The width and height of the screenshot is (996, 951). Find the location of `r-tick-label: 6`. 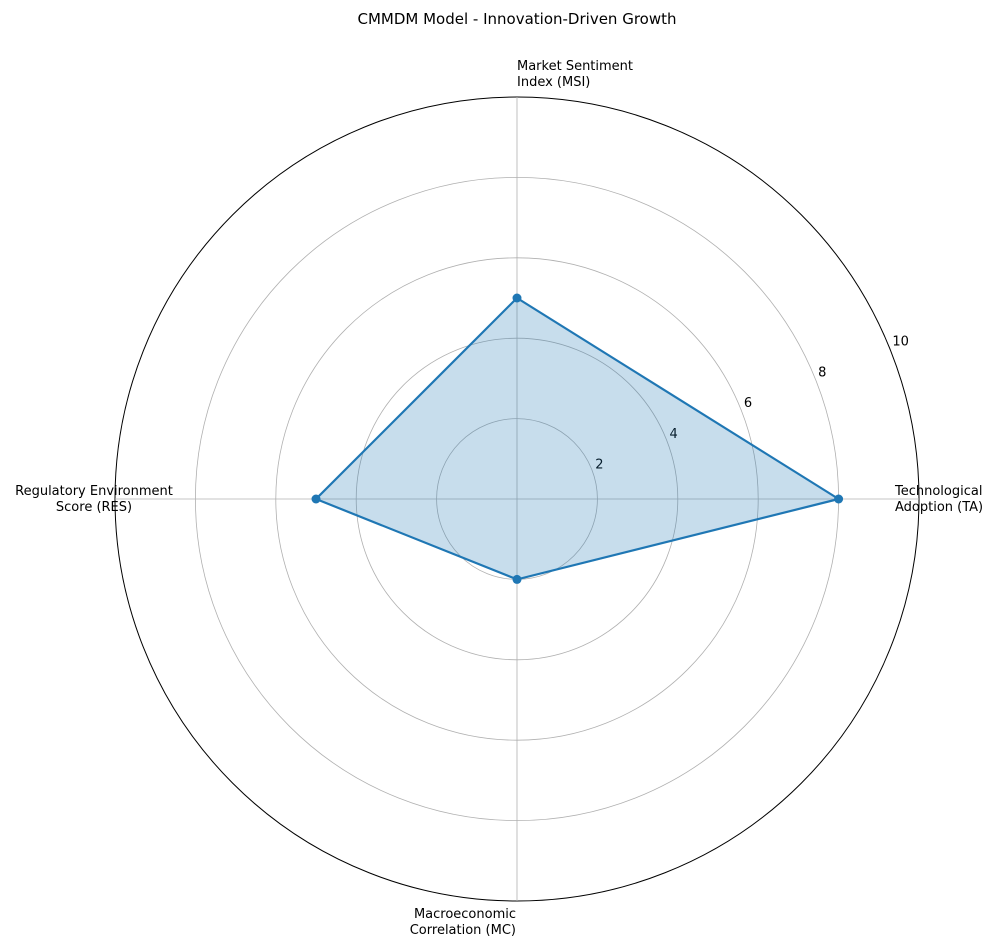

r-tick-label: 6 is located at coordinates (748, 403).